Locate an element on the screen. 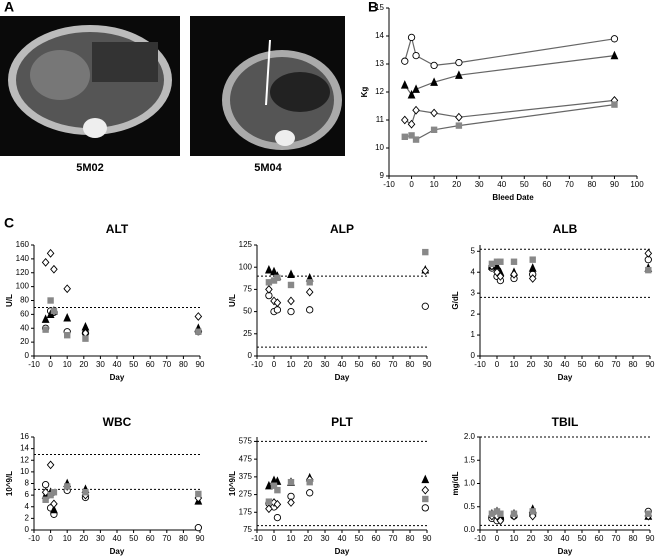 The height and width of the screenshot is (558, 655). y-tick-label: 40 is located at coordinates (24, 327).